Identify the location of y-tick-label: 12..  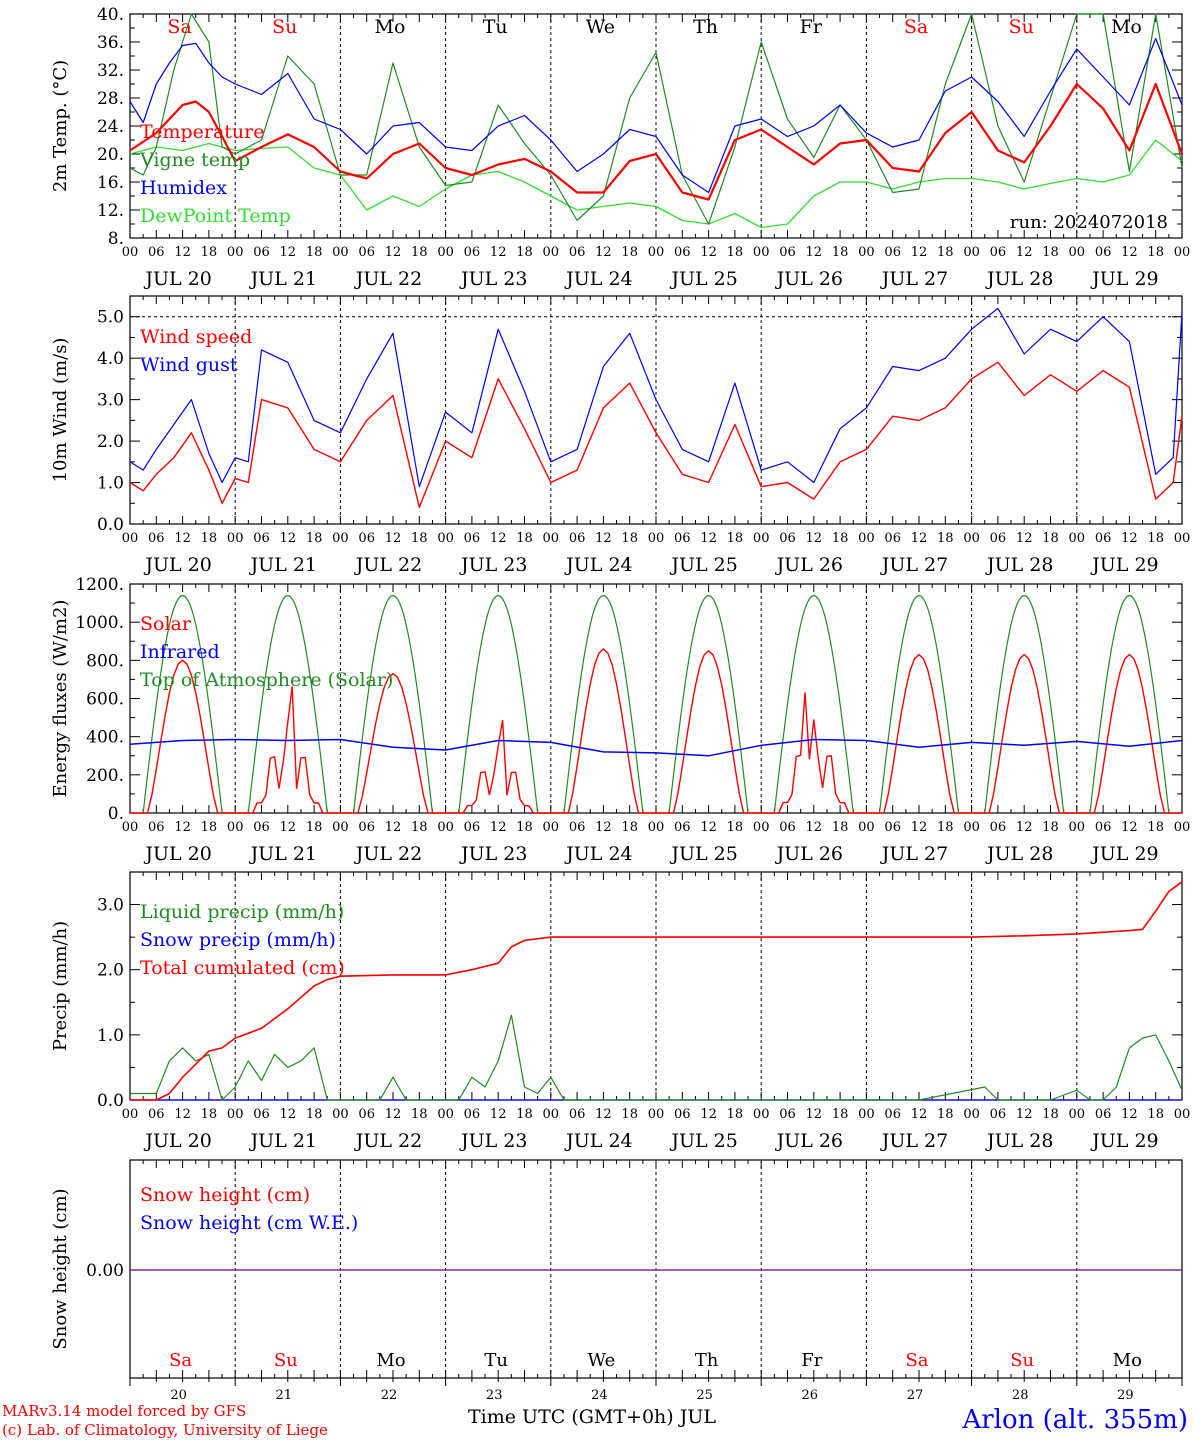
(110, 211).